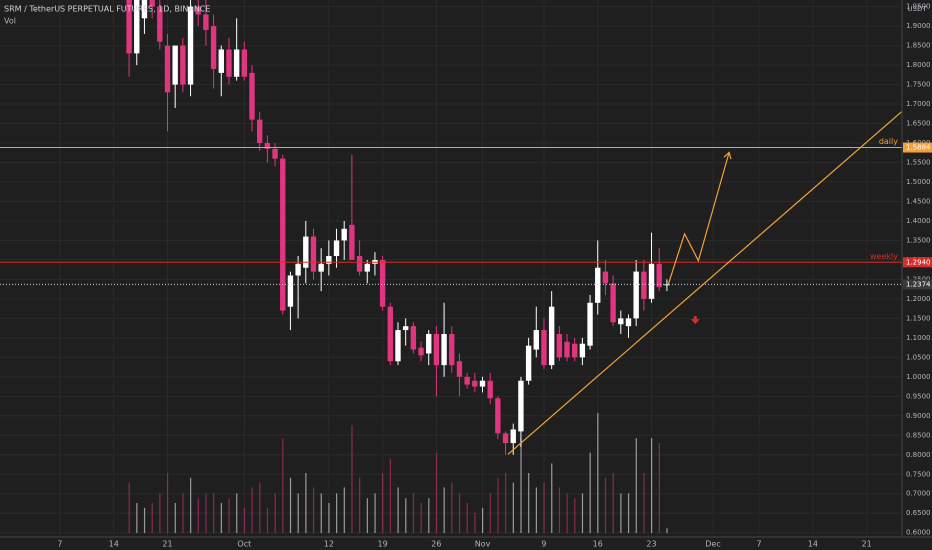 This screenshot has height=550, width=932. Describe the element at coordinates (918, 396) in the screenshot. I see `y-tick-label: 0.9500` at that location.